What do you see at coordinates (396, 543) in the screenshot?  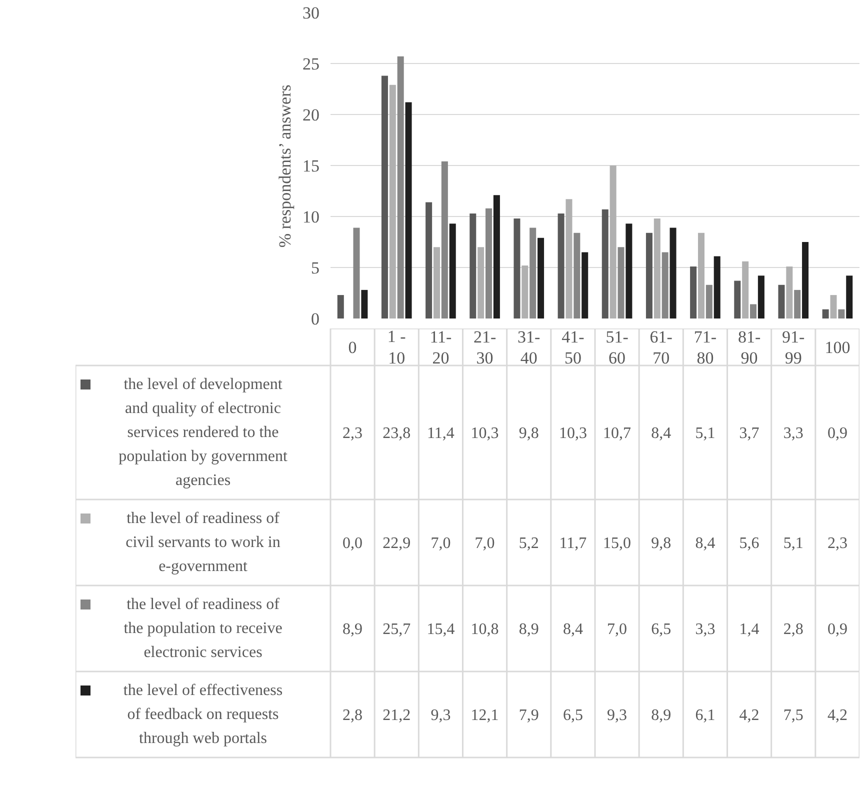 I see `data-label: 22,9` at bounding box center [396, 543].